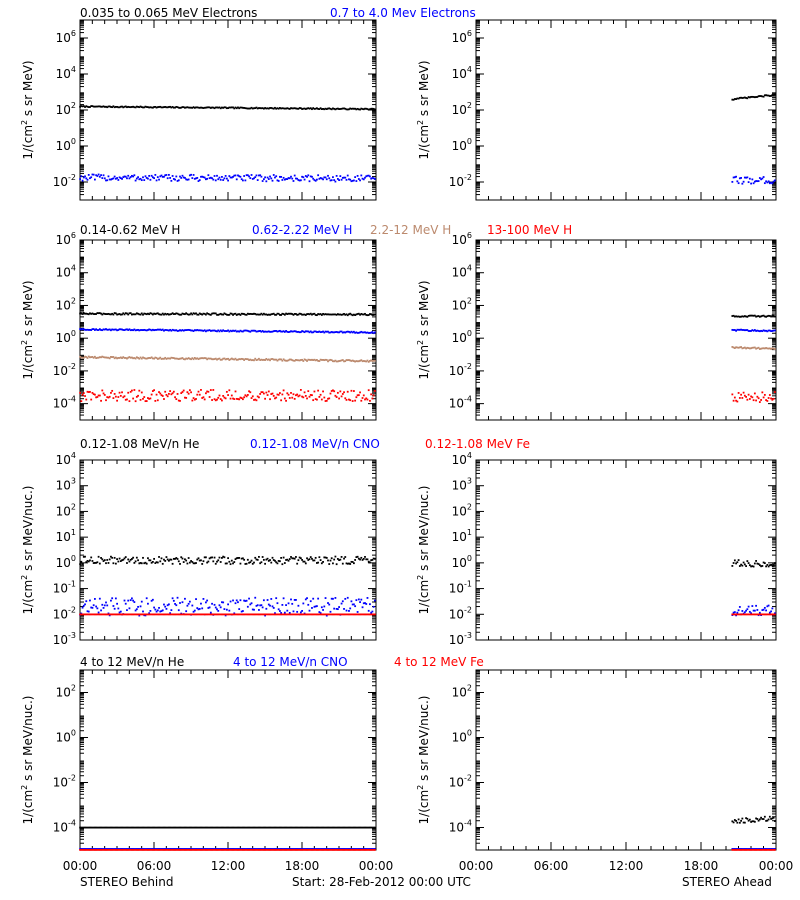 The height and width of the screenshot is (900, 800). I want to click on y-tick-label: 10⁴, so click(462, 272).